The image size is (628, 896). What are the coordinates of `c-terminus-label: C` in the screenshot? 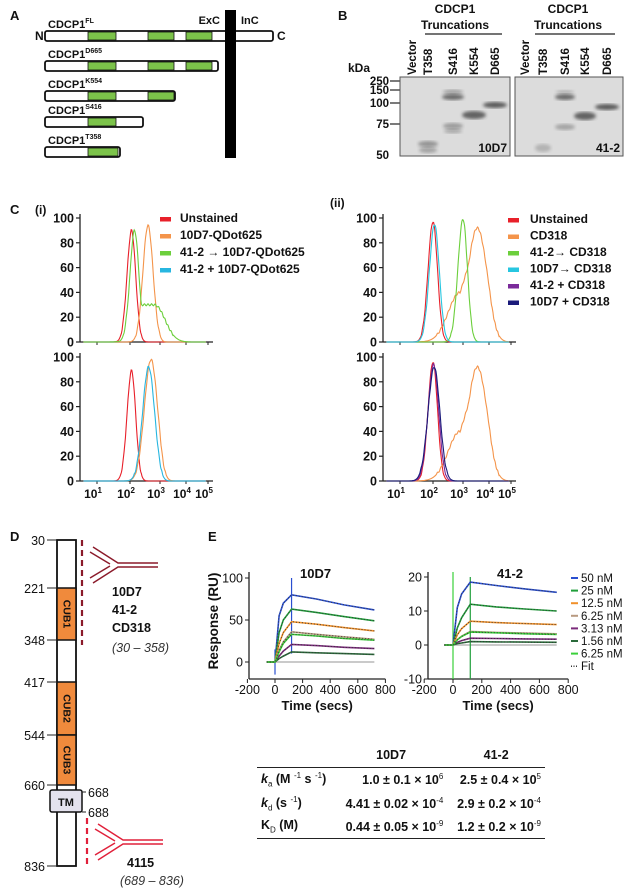 It's located at (281, 36).